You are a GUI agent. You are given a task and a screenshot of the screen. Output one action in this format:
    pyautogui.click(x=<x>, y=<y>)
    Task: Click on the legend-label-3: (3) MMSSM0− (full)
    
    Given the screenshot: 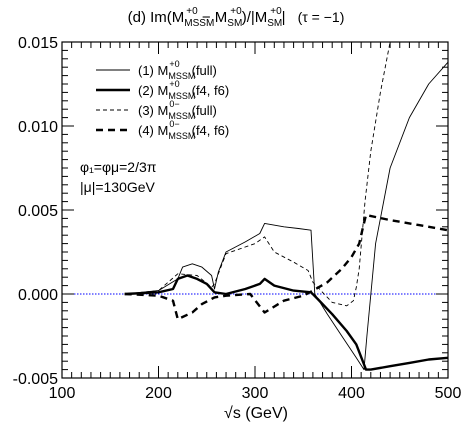 What is the action you would take?
    pyautogui.click(x=177, y=110)
    